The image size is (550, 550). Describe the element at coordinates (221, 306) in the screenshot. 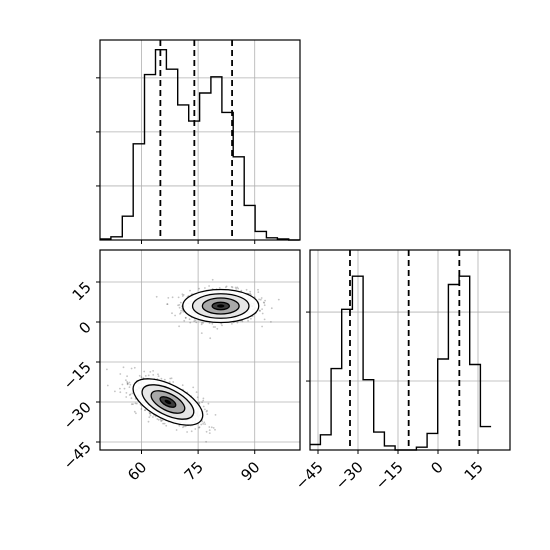

I see `cluster-0-peak` at that location.